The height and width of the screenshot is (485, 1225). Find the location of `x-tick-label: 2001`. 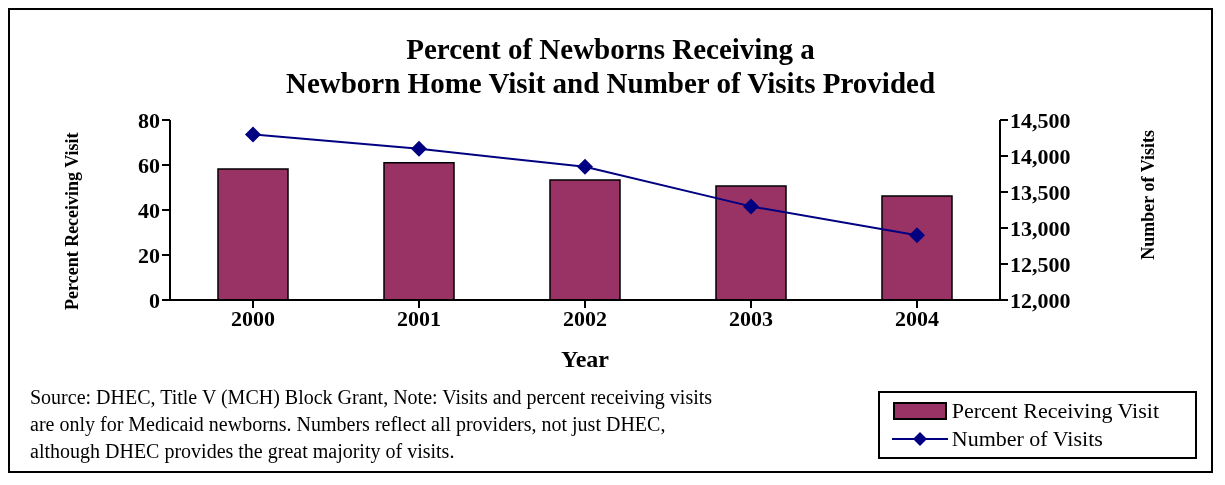

x-tick-label: 2001 is located at coordinates (419, 318).